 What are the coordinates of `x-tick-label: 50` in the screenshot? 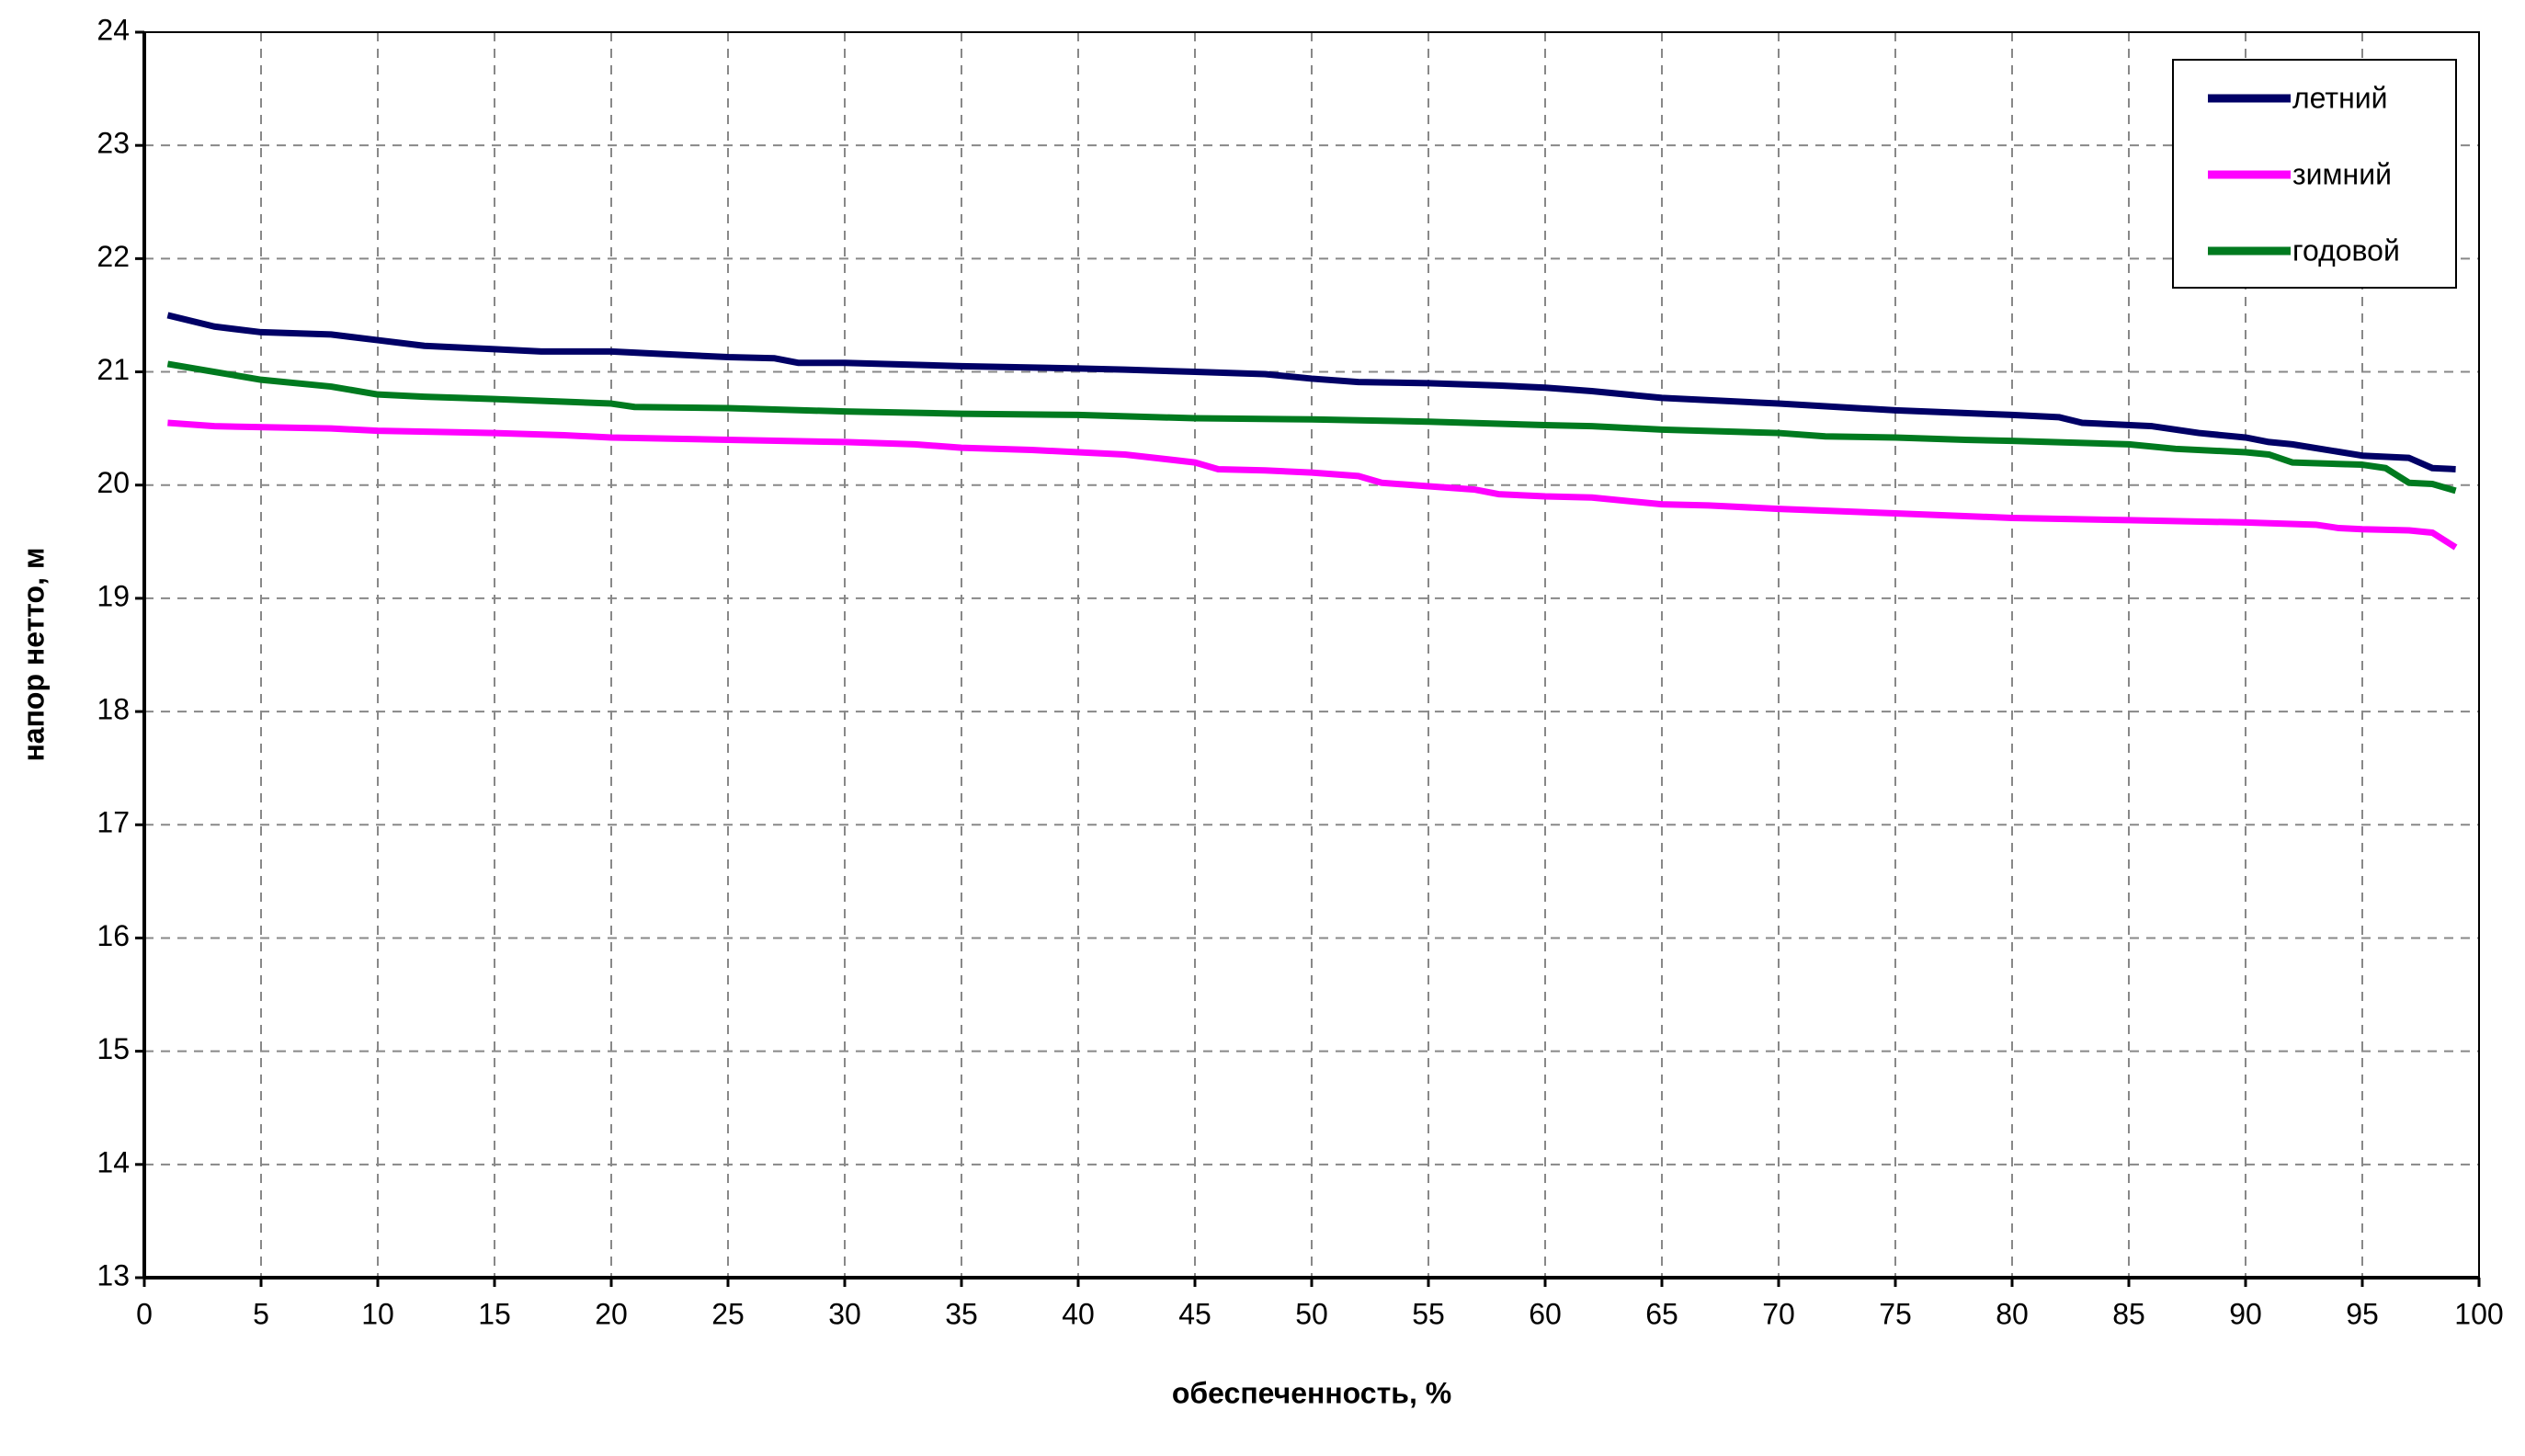 It's located at (1311, 1313).